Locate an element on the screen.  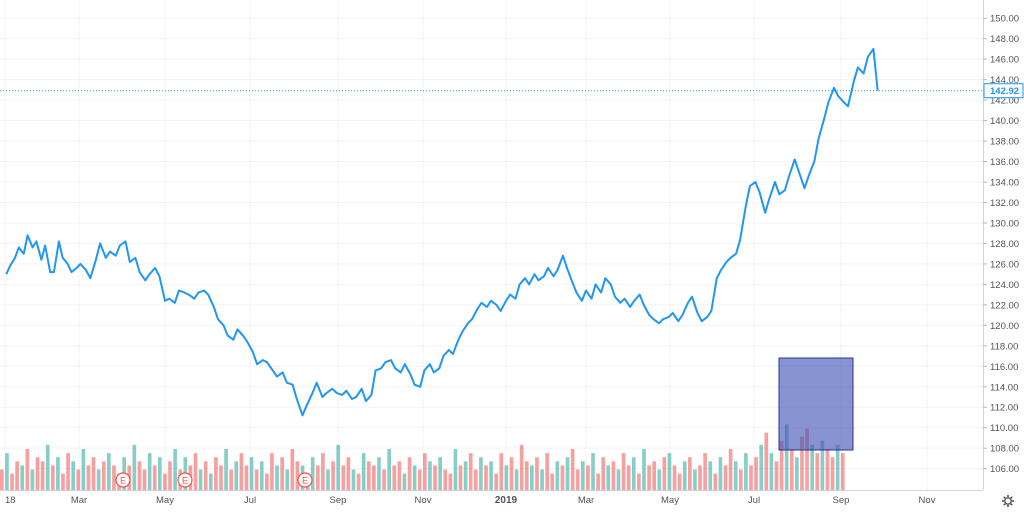
price-tick-label: 114.00 is located at coordinates (1004, 387).